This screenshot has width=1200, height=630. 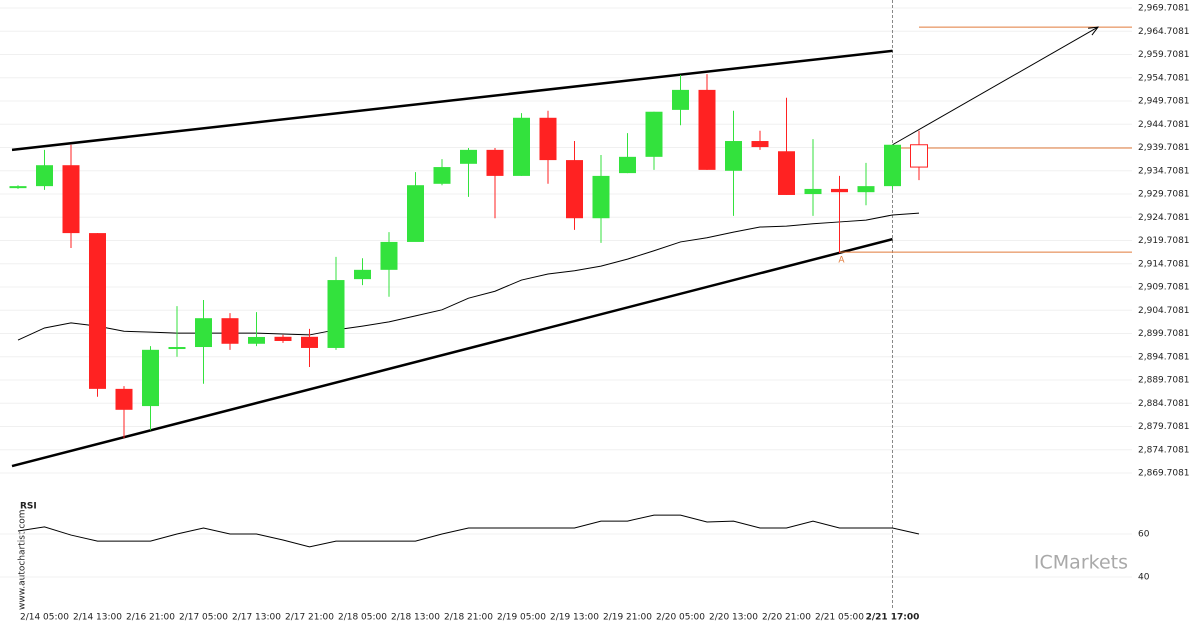 What do you see at coordinates (28, 507) in the screenshot?
I see `rsi-title: RSI` at bounding box center [28, 507].